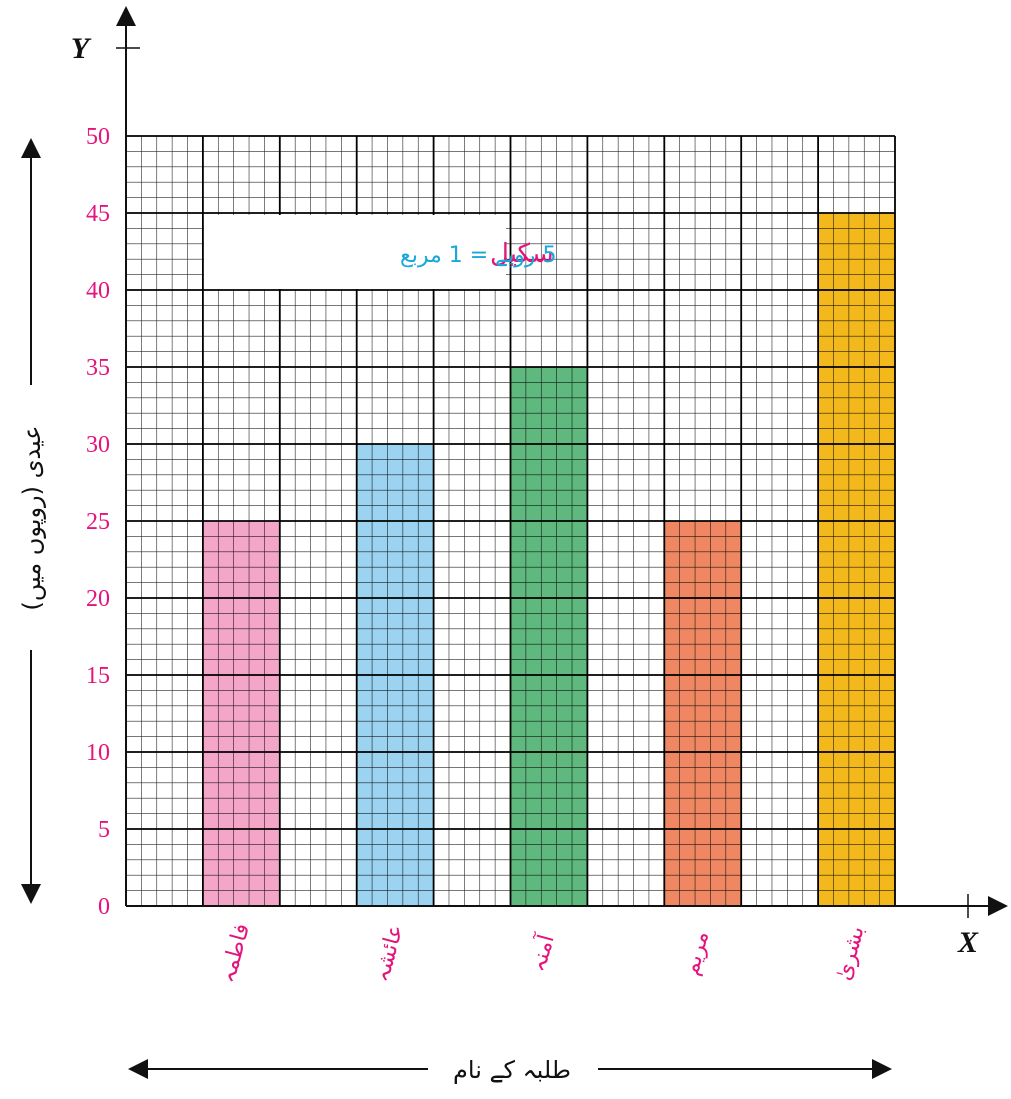  What do you see at coordinates (98, 137) in the screenshot?
I see `y-tick-label: 50` at bounding box center [98, 137].